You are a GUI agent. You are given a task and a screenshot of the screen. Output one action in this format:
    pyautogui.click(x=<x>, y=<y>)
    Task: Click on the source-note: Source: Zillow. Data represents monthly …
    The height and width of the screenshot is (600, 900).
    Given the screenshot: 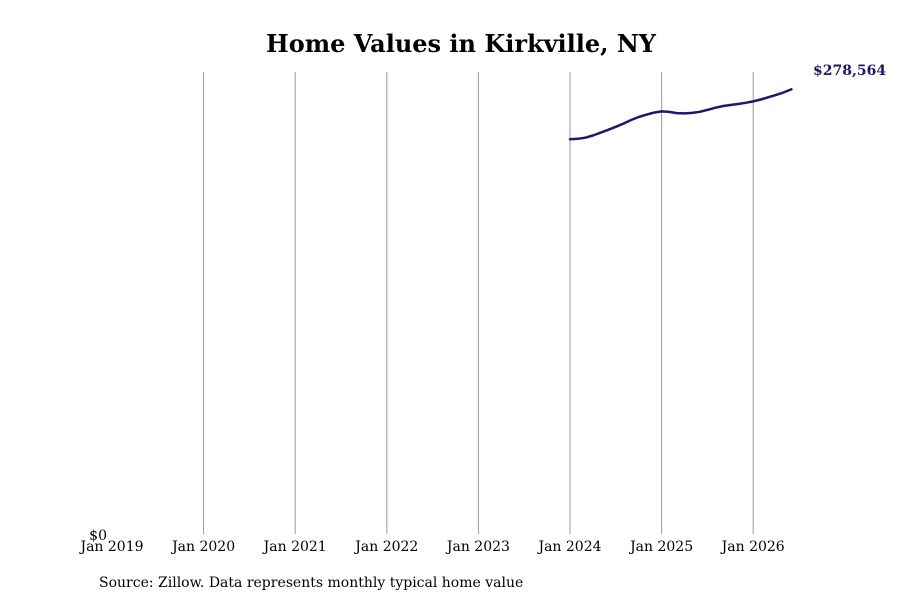 What is the action you would take?
    pyautogui.click(x=311, y=583)
    